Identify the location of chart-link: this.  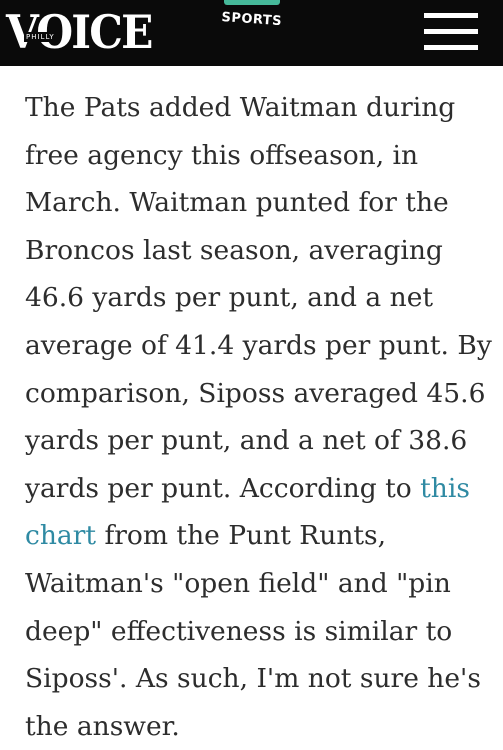
(445, 488).